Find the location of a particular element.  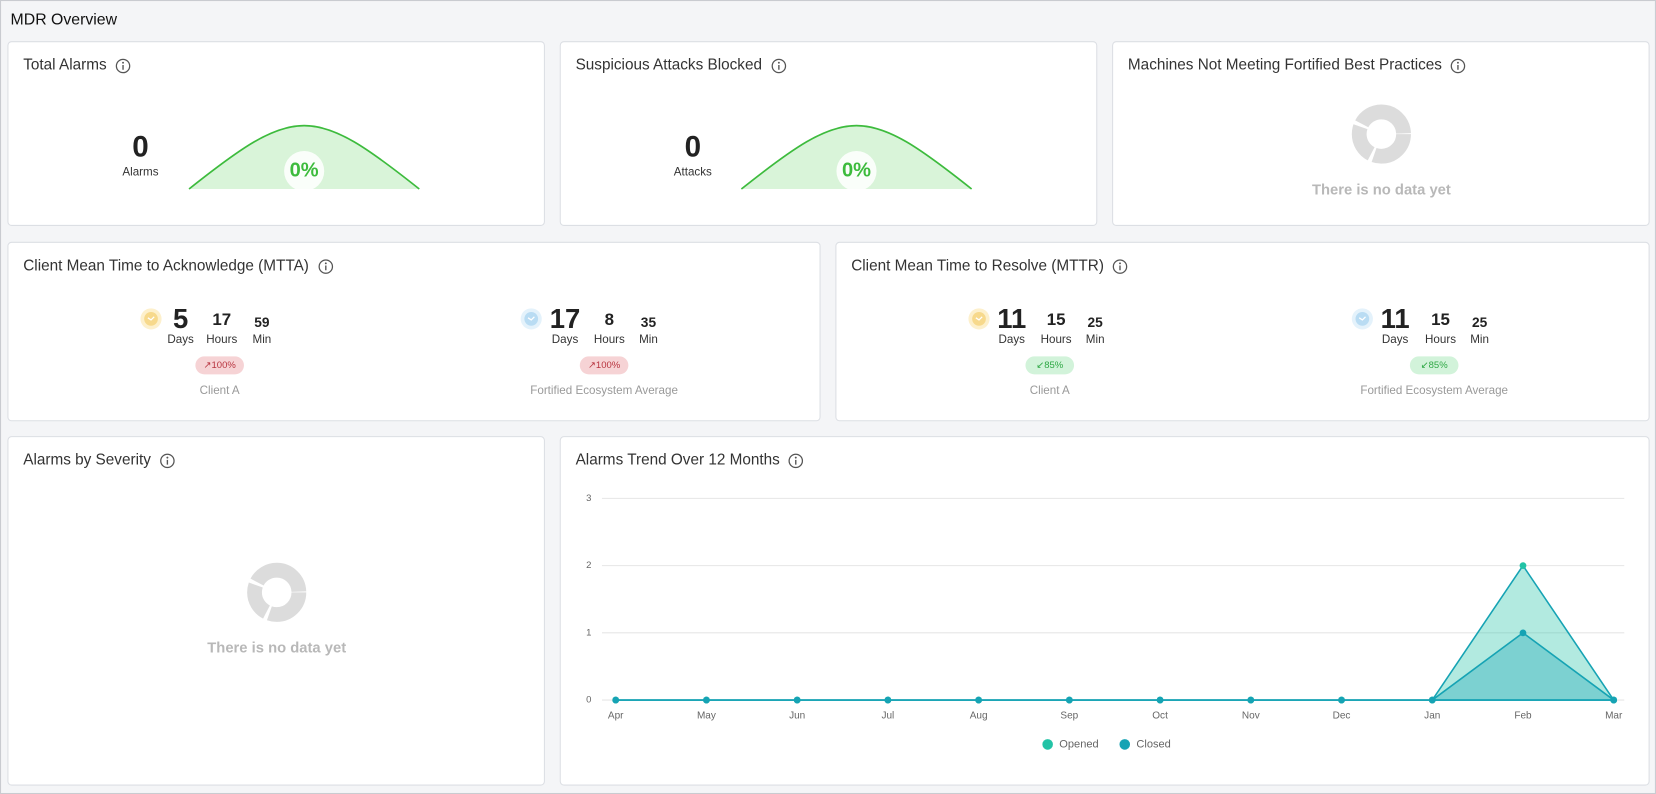

title-text: Client Mean Time to Resolve (MTTR) is located at coordinates (977, 266).